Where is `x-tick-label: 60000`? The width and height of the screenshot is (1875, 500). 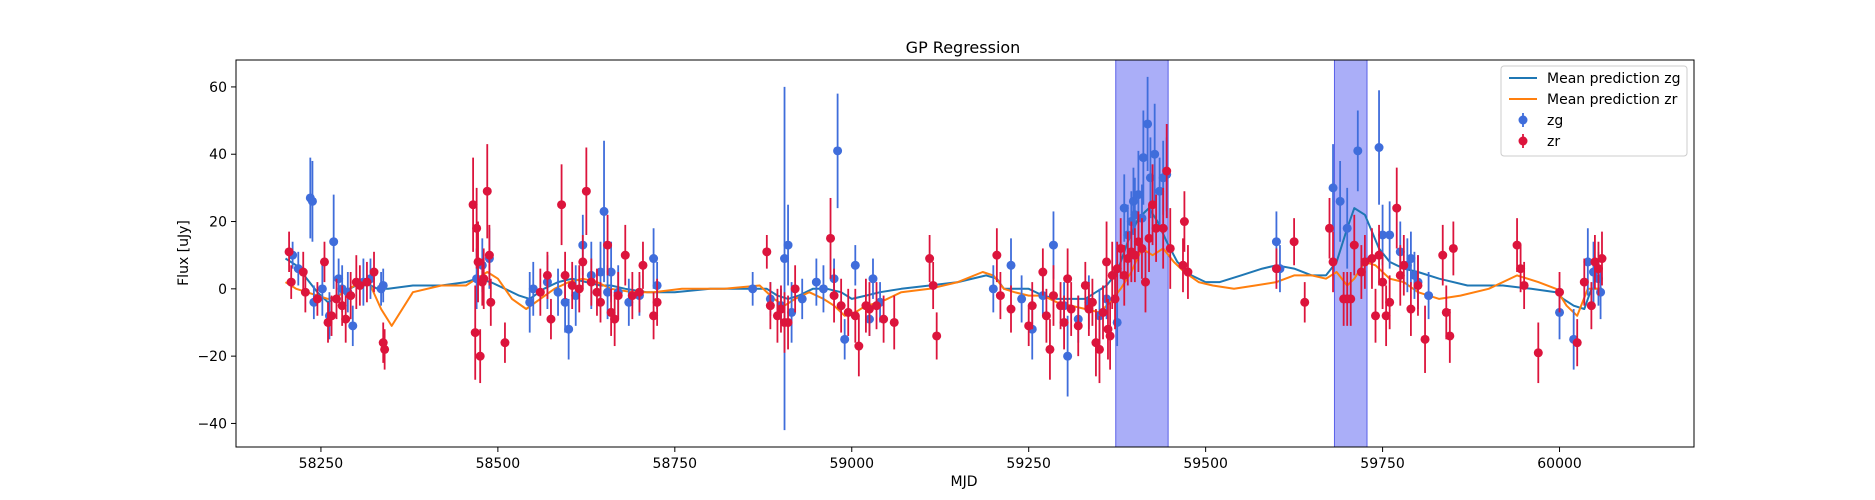
x-tick-label: 60000 is located at coordinates (1559, 464).